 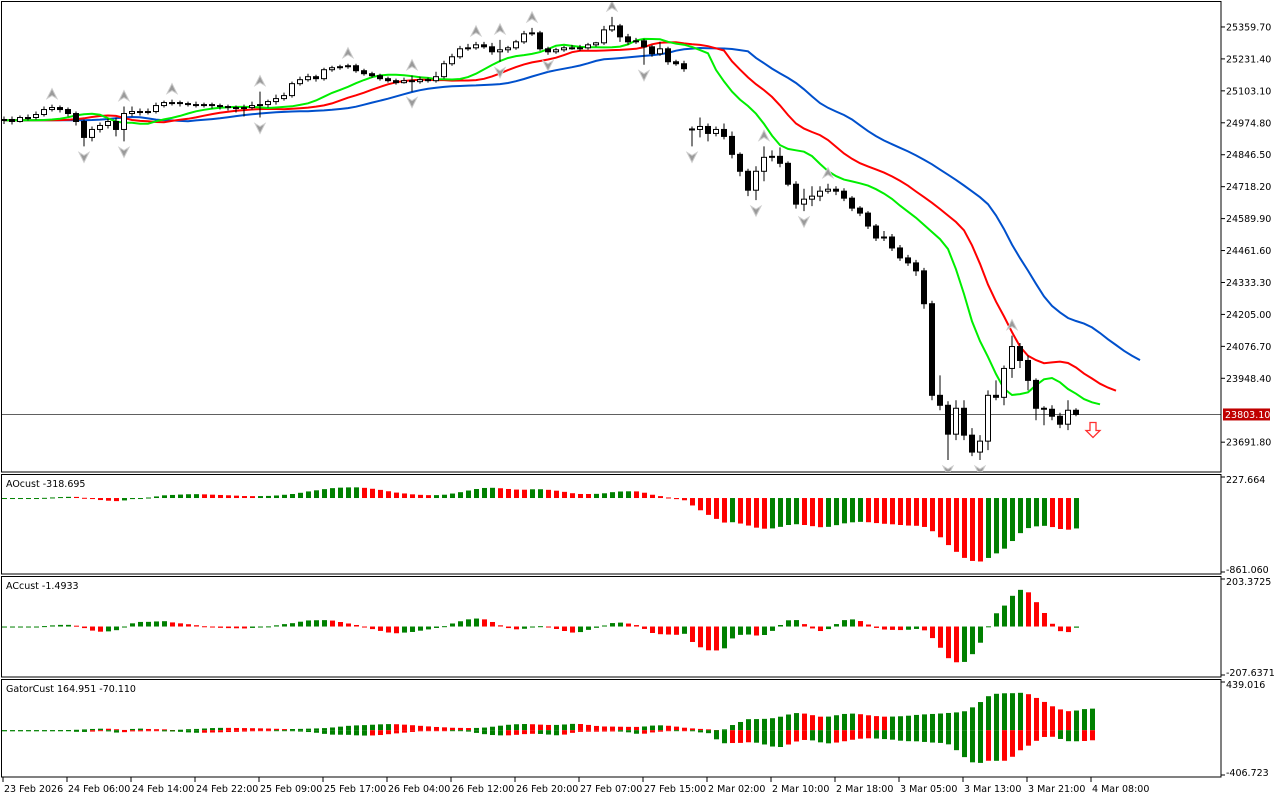 What do you see at coordinates (764, 135) in the screenshot?
I see `fractal-up-icon` at bounding box center [764, 135].